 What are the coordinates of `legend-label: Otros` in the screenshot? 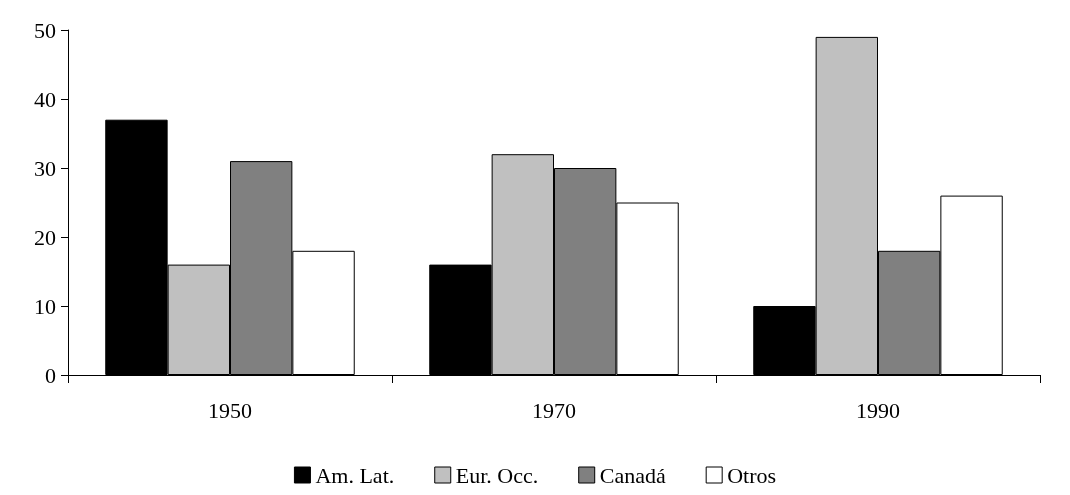 It's located at (752, 475).